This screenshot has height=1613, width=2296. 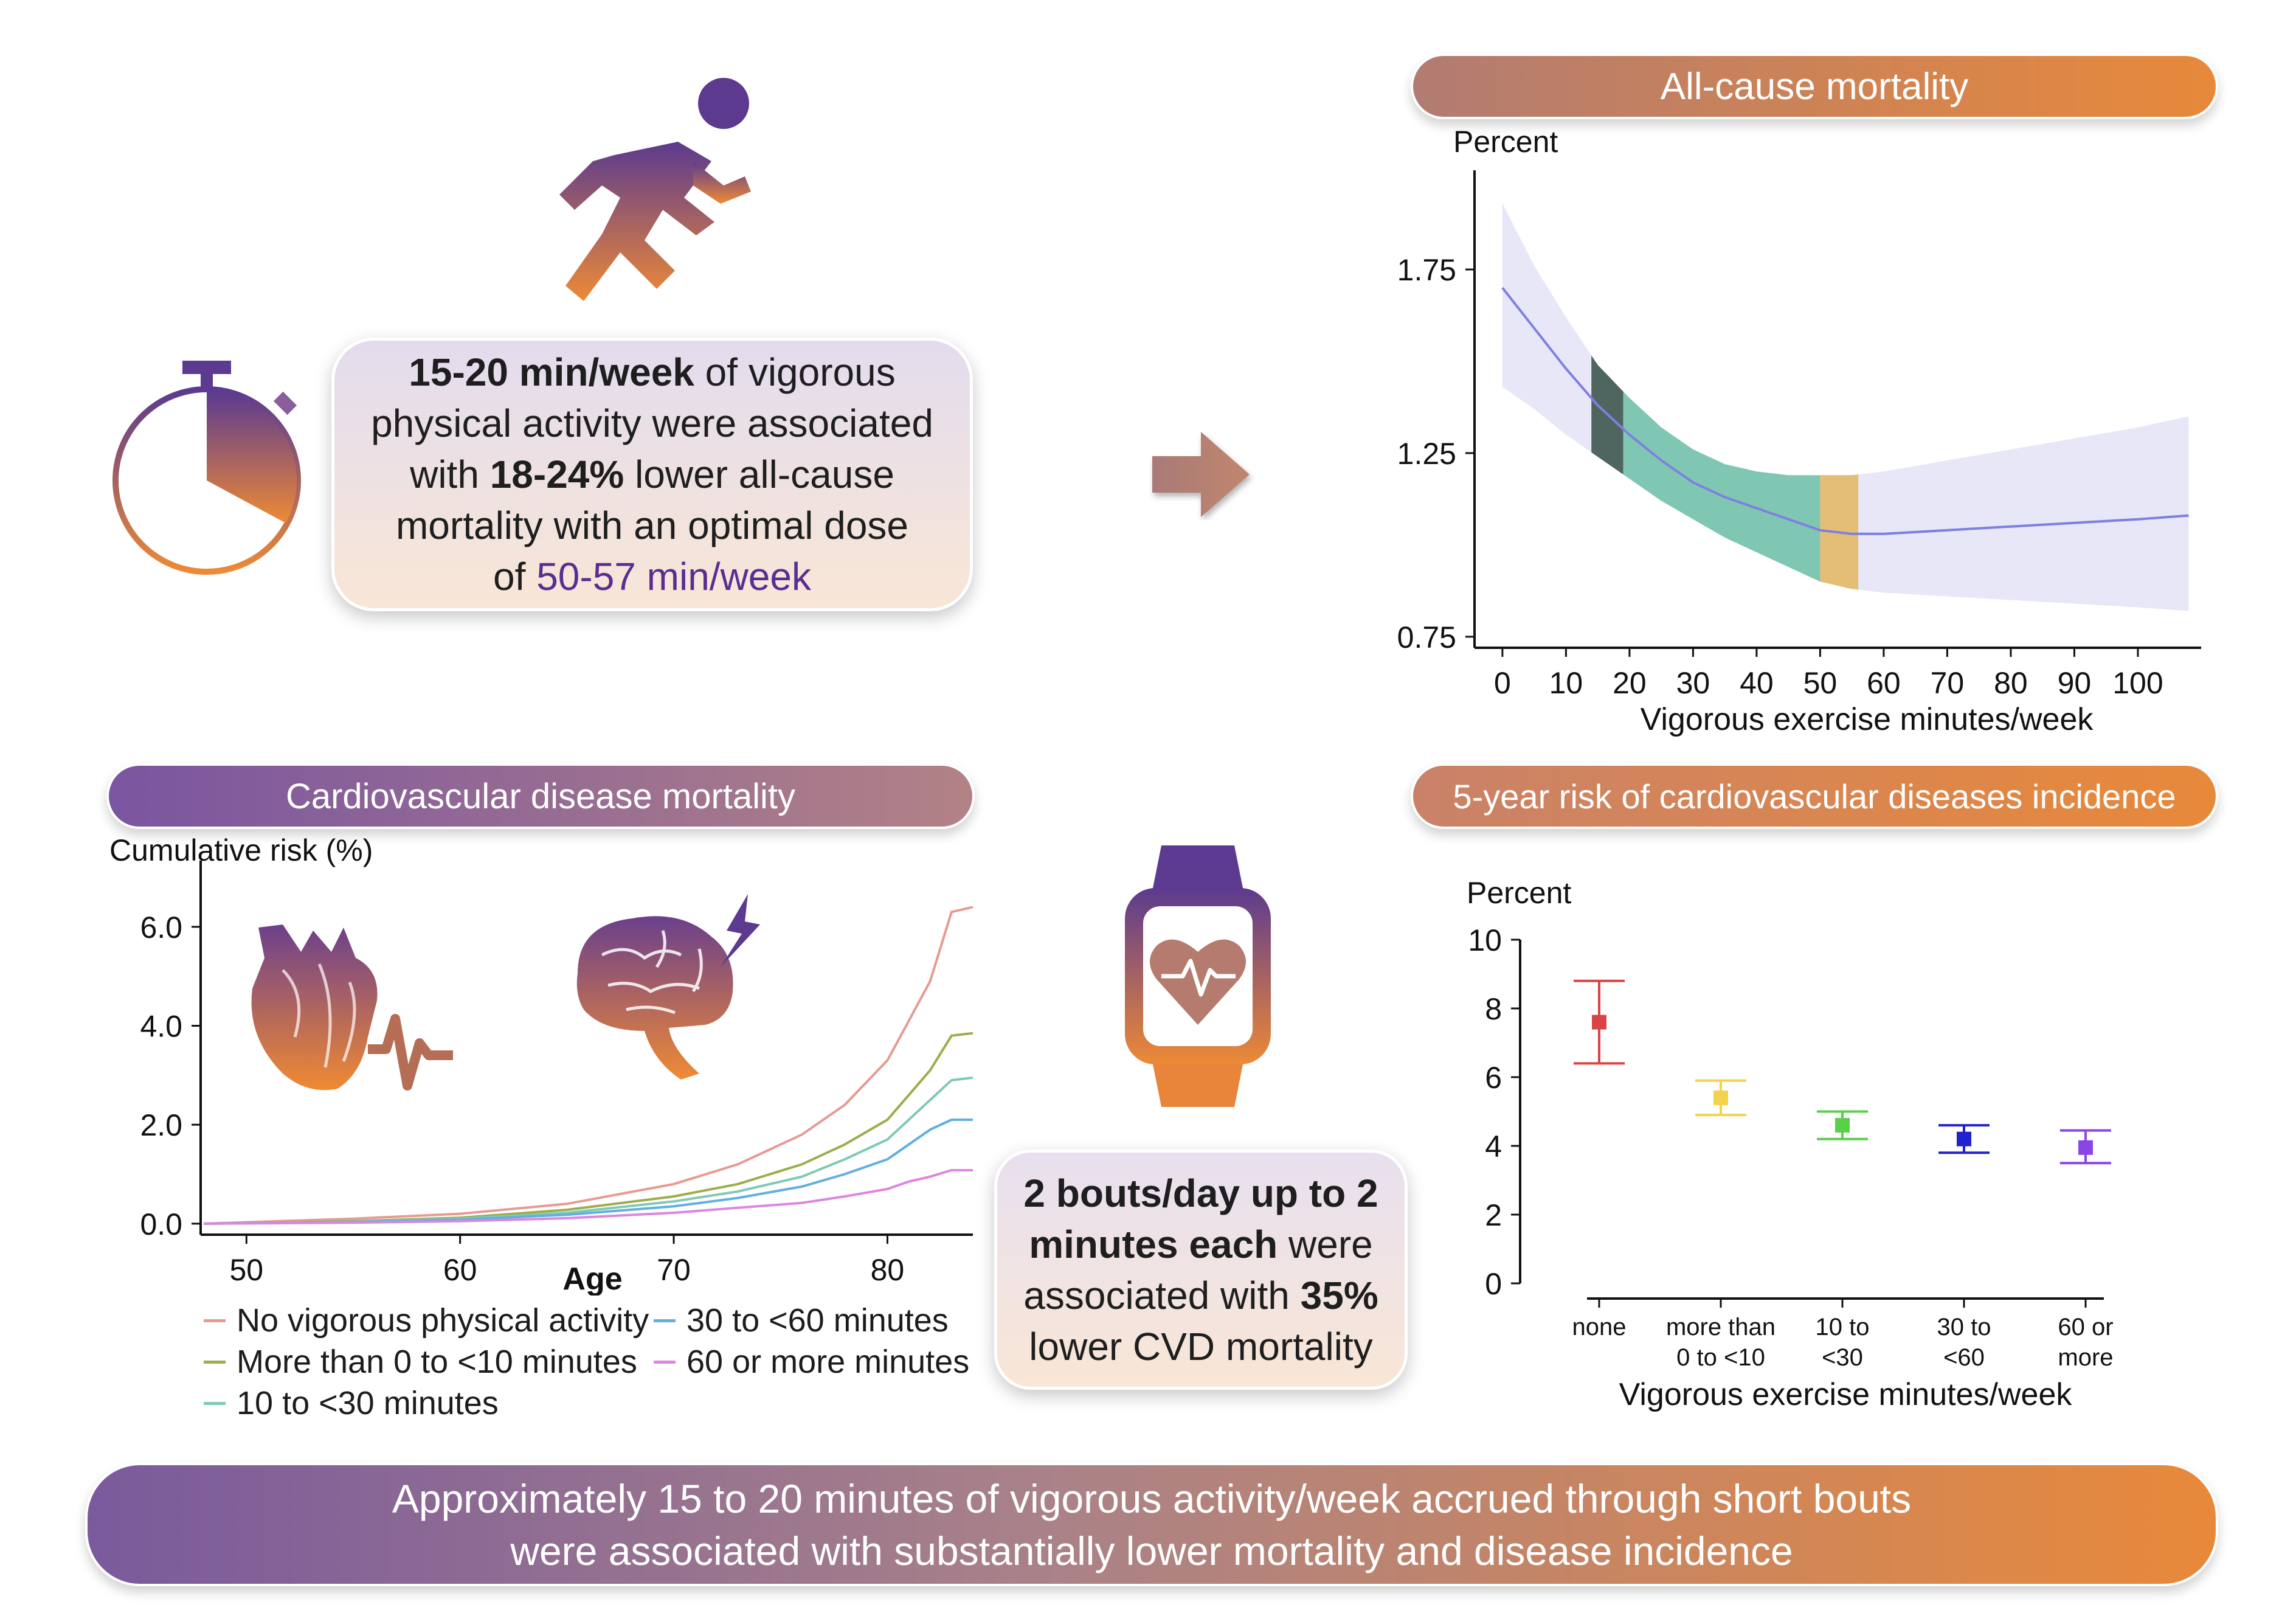 I want to click on x-tick-label: more, so click(x=2085, y=1357).